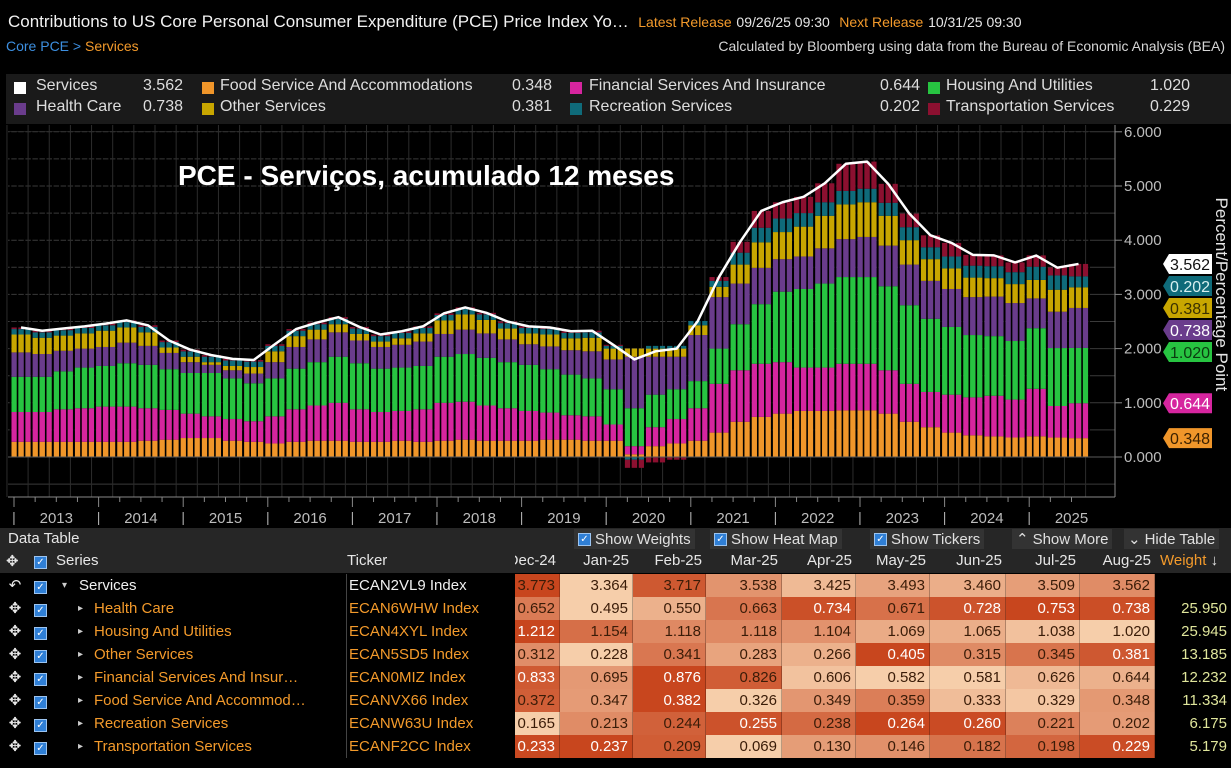  Describe the element at coordinates (754, 560) in the screenshot. I see `column-header-month: Mar-25` at that location.